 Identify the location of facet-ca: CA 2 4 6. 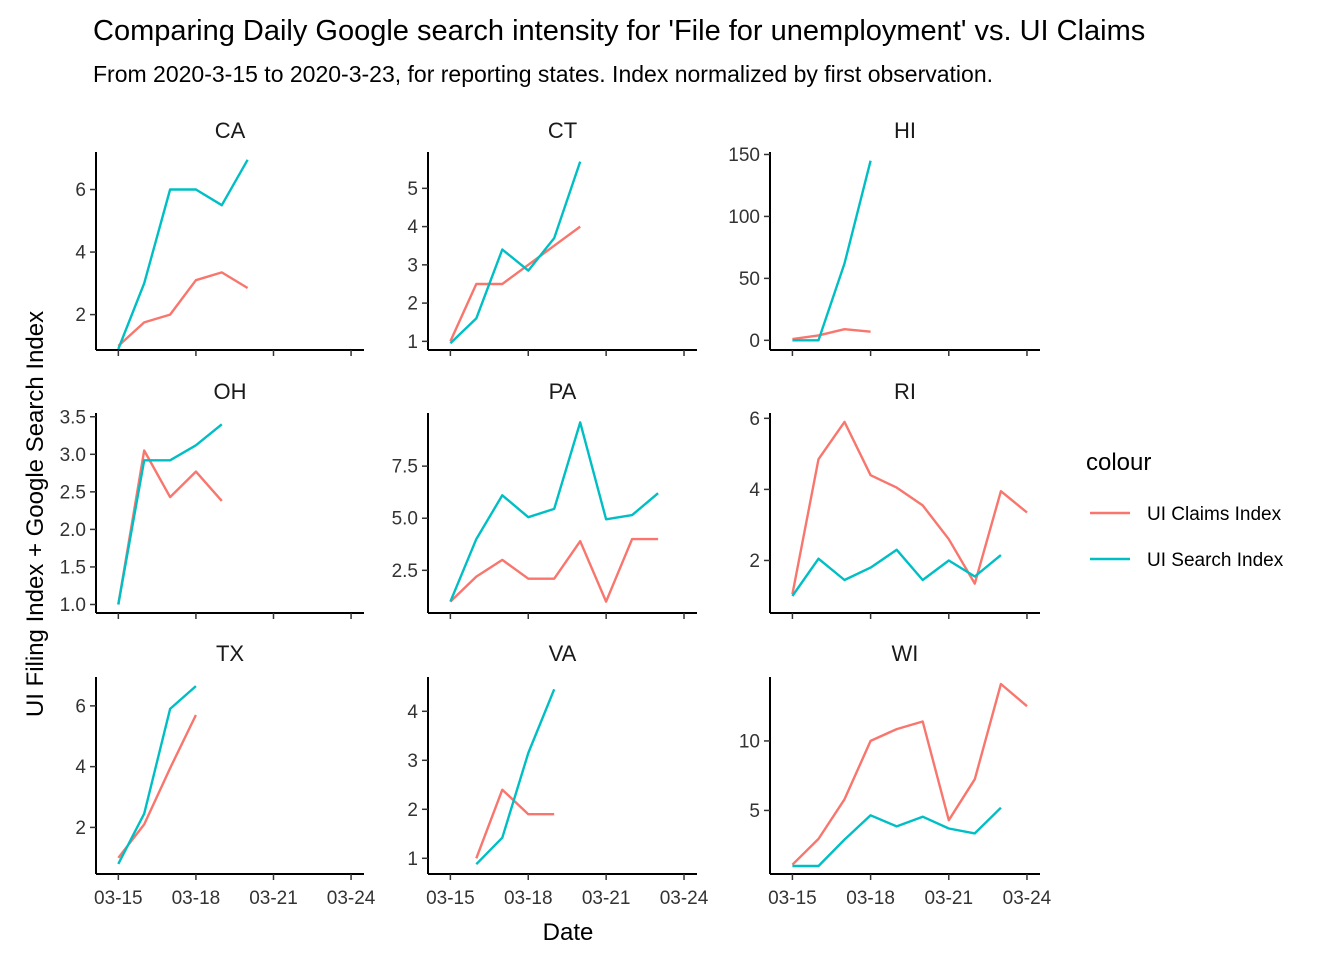
(219, 237).